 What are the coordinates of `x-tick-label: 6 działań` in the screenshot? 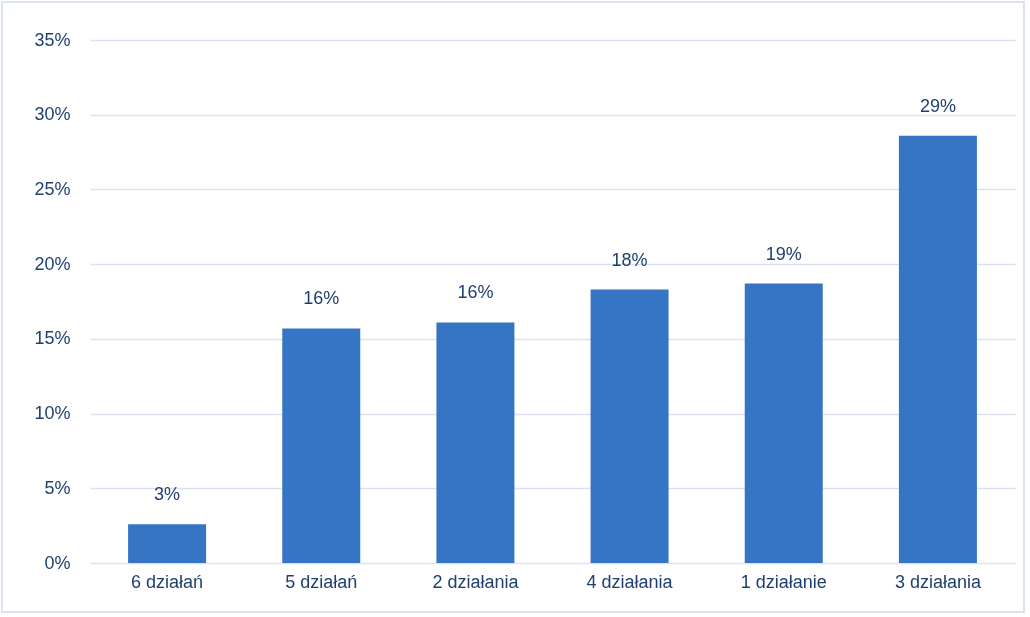 It's located at (167, 581).